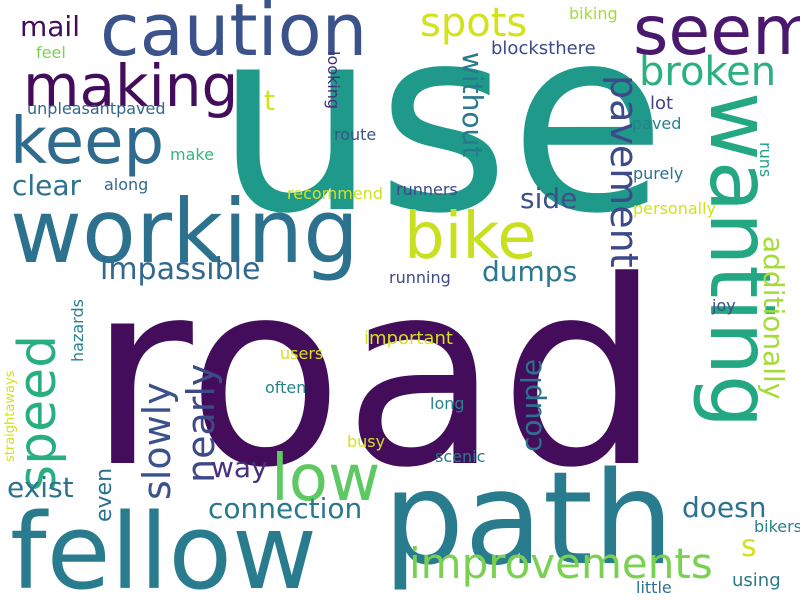 The height and width of the screenshot is (600, 800). Describe the element at coordinates (269, 100) in the screenshot. I see `word-t: t` at that location.